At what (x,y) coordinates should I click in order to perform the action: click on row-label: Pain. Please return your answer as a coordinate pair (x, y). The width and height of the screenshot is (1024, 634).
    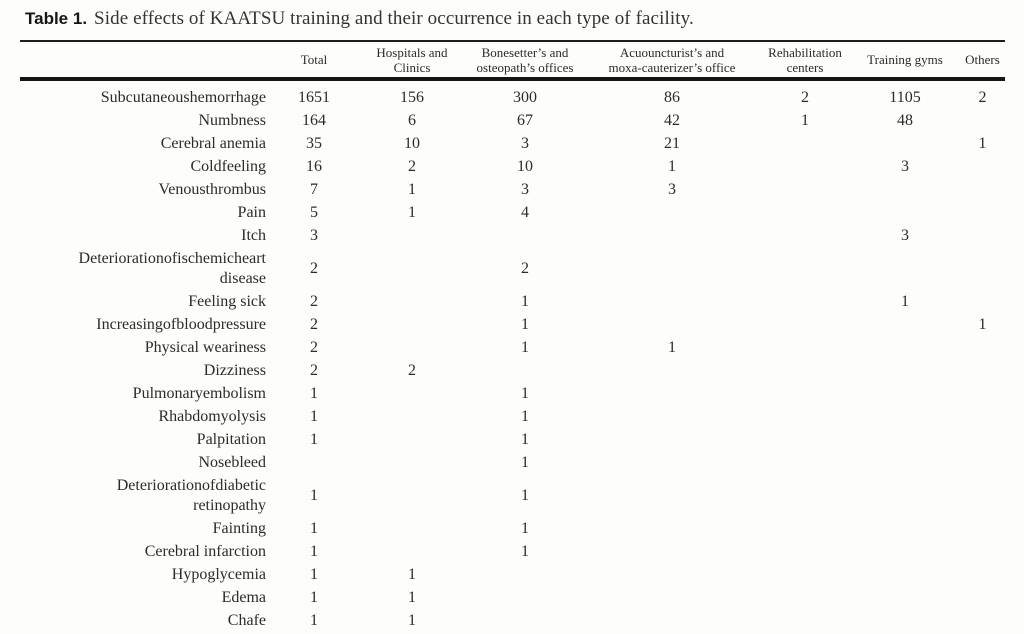
    Looking at the image, I should click on (251, 212).